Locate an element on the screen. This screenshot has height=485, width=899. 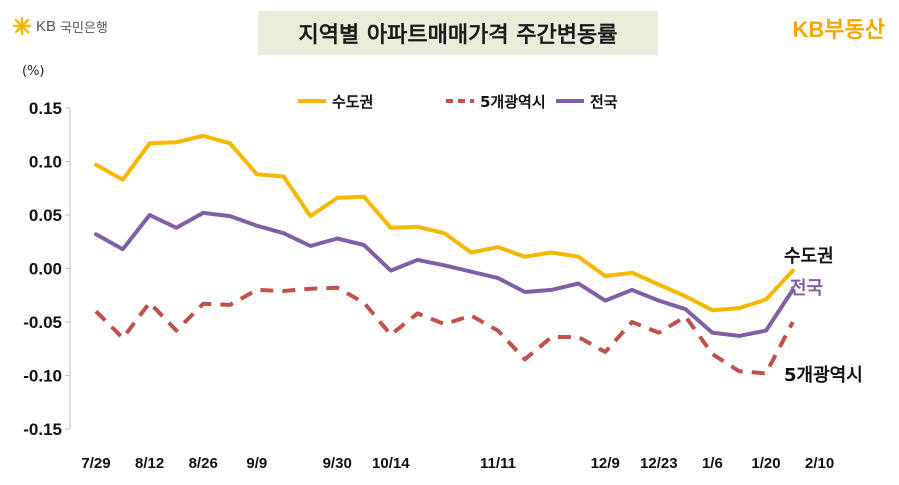
kb-real-estate-logo: KB부동산 is located at coordinates (839, 29).